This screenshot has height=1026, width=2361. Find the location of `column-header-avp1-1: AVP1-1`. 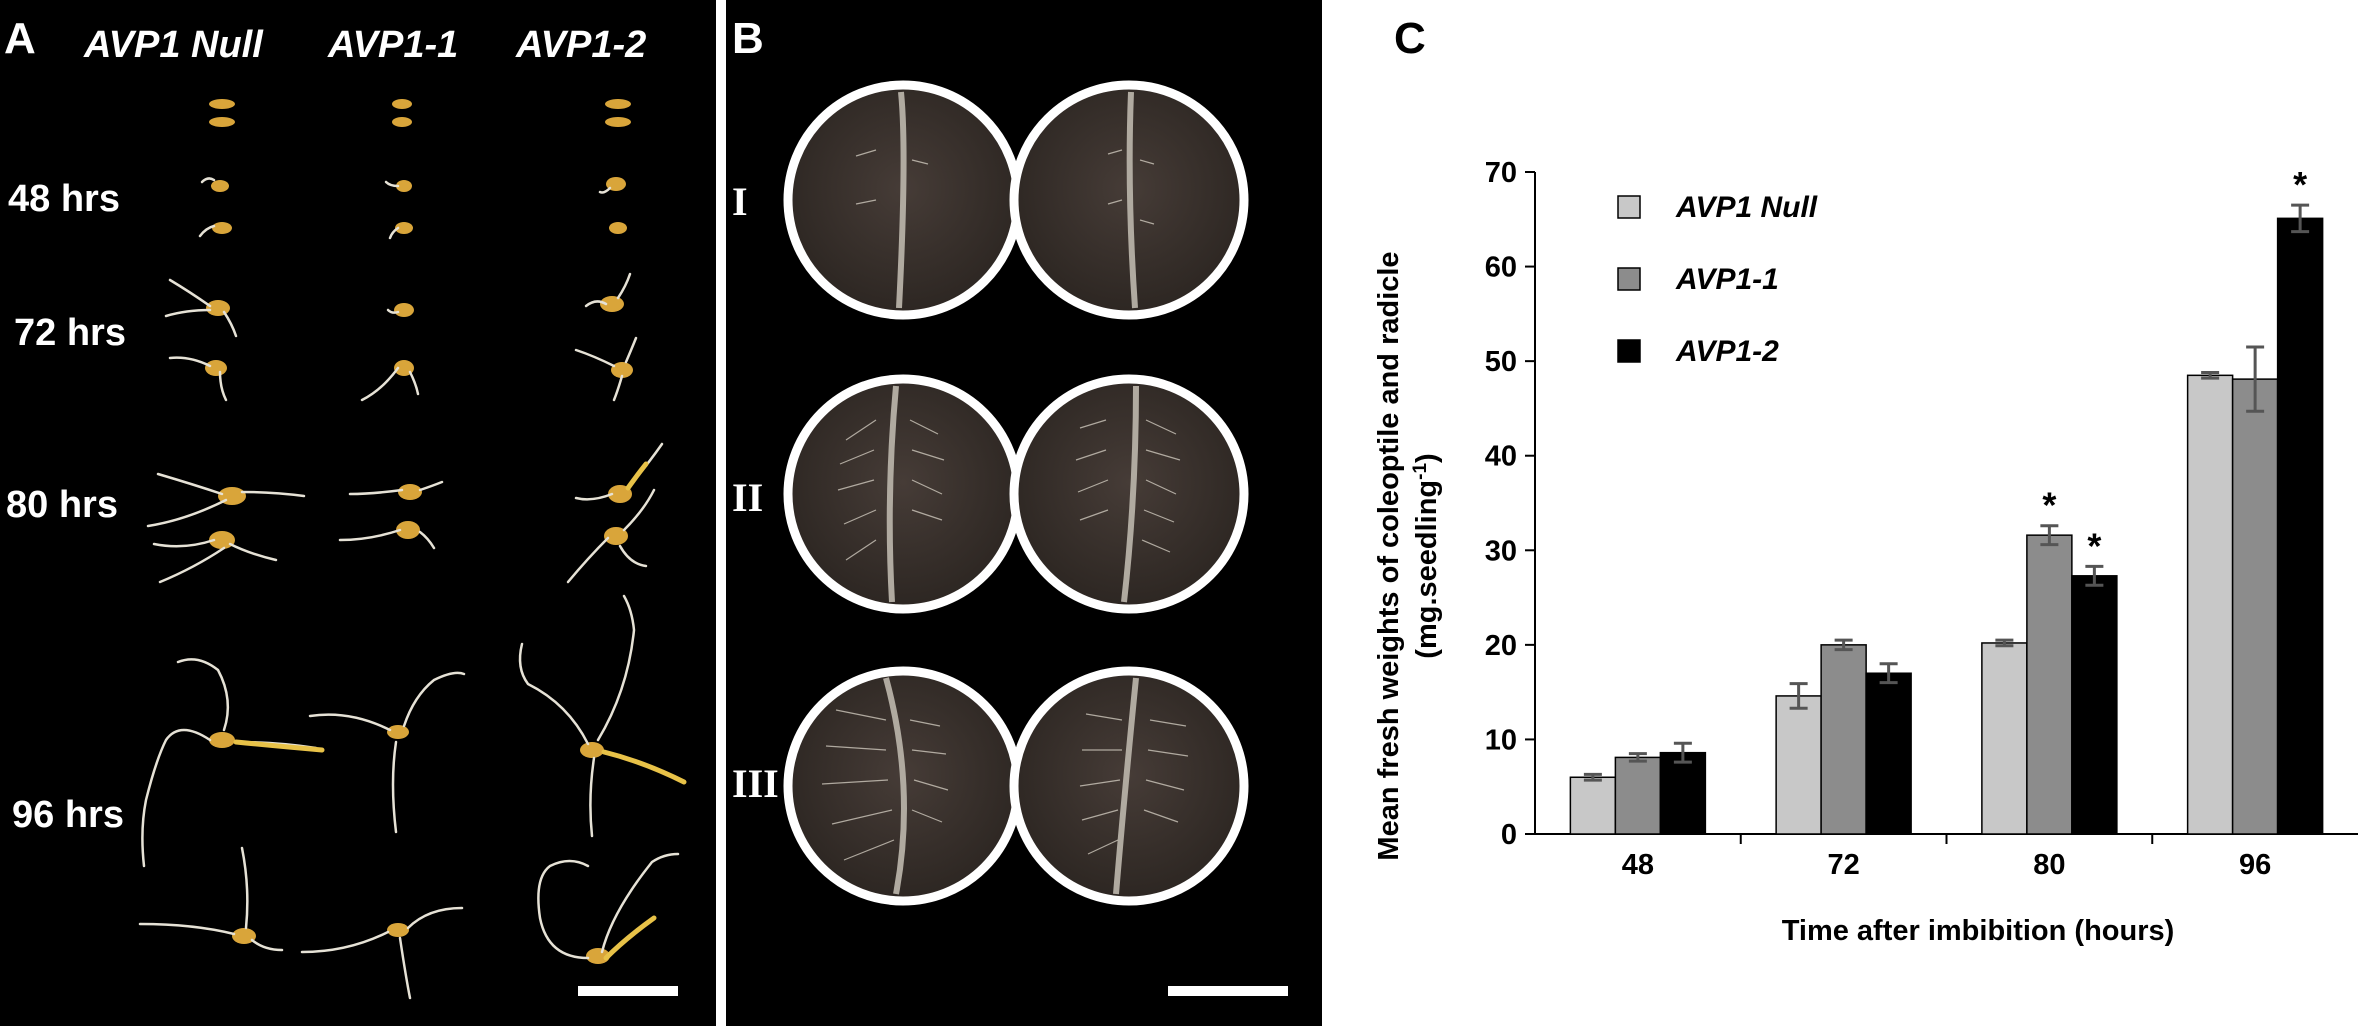

column-header-avp1-1: AVP1-1 is located at coordinates (393, 45).